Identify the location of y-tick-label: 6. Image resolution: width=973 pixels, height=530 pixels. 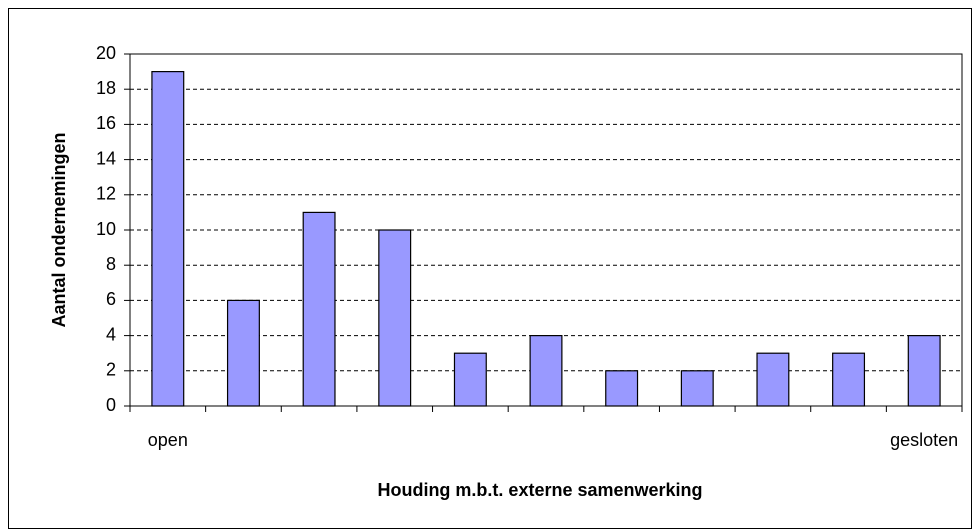
(111, 299).